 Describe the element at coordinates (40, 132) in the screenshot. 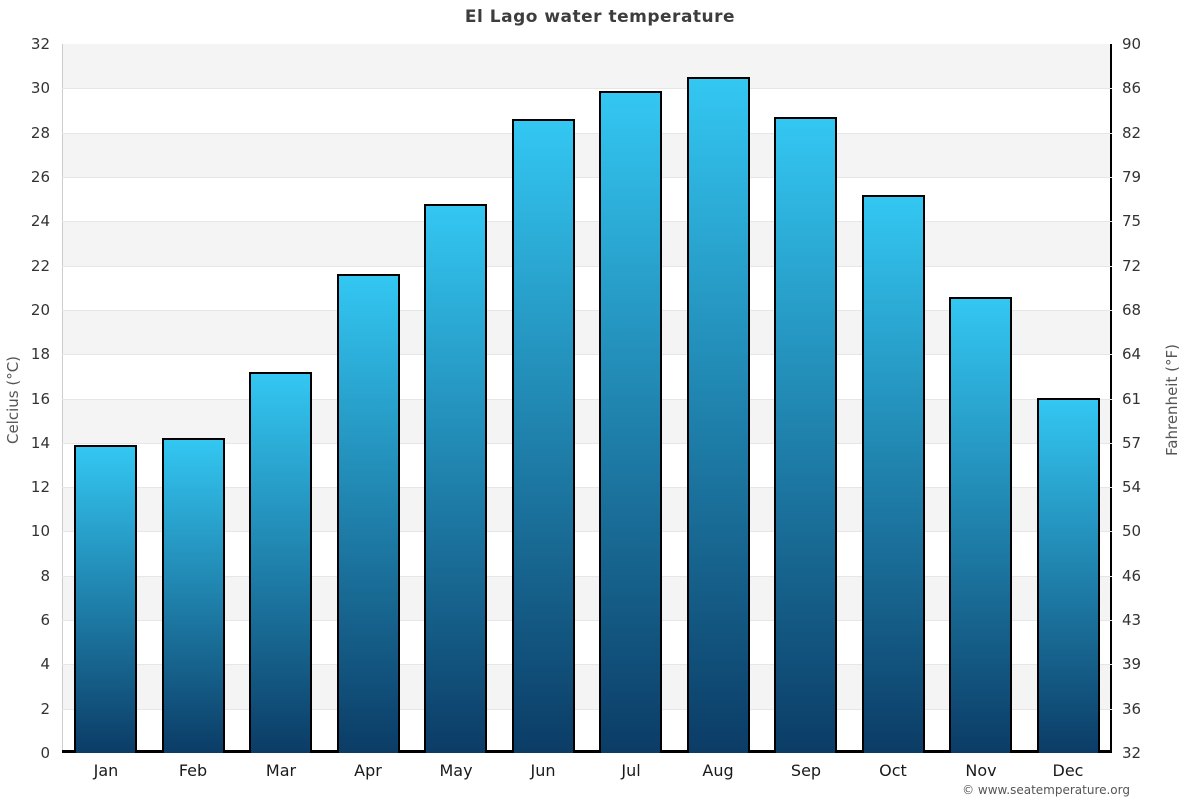

I see `y-tick-label-celsius: 28` at that location.